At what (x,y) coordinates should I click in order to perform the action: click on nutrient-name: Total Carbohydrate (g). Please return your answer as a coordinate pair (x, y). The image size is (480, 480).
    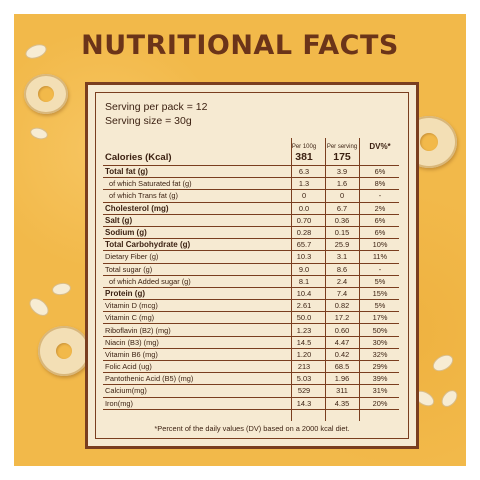
    Looking at the image, I should click on (194, 245).